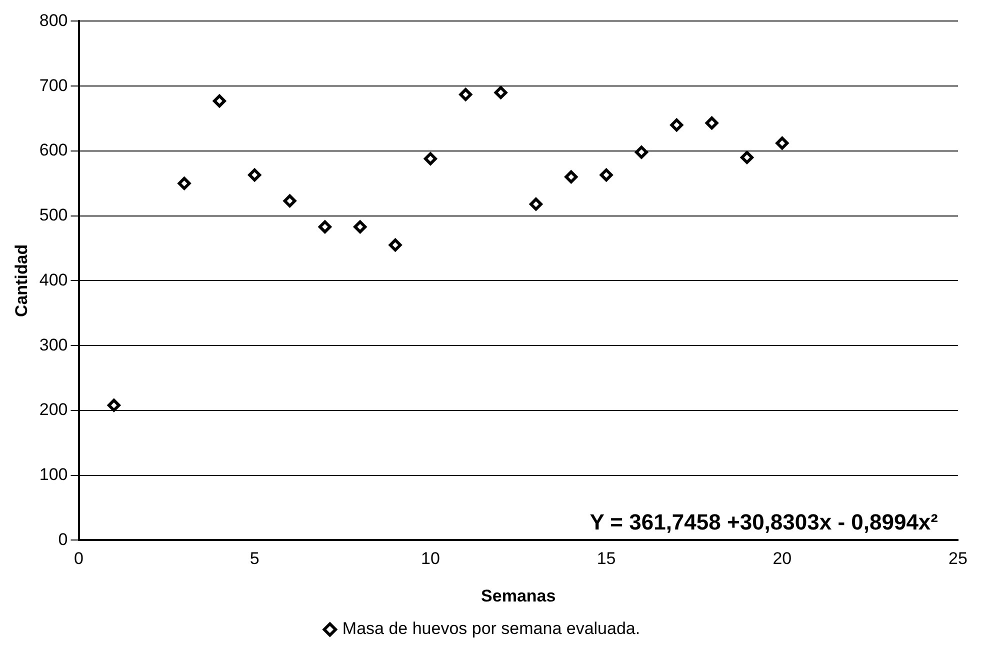  Describe the element at coordinates (606, 558) in the screenshot. I see `x-tick-label: 15` at that location.